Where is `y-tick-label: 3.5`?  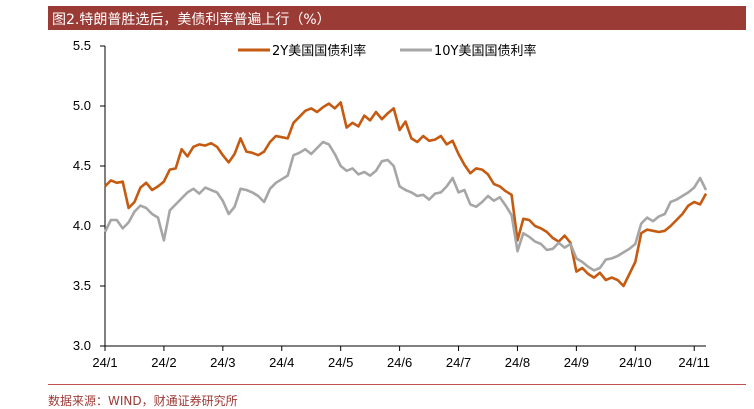
y-tick-label: 3.5 is located at coordinates (82, 285).